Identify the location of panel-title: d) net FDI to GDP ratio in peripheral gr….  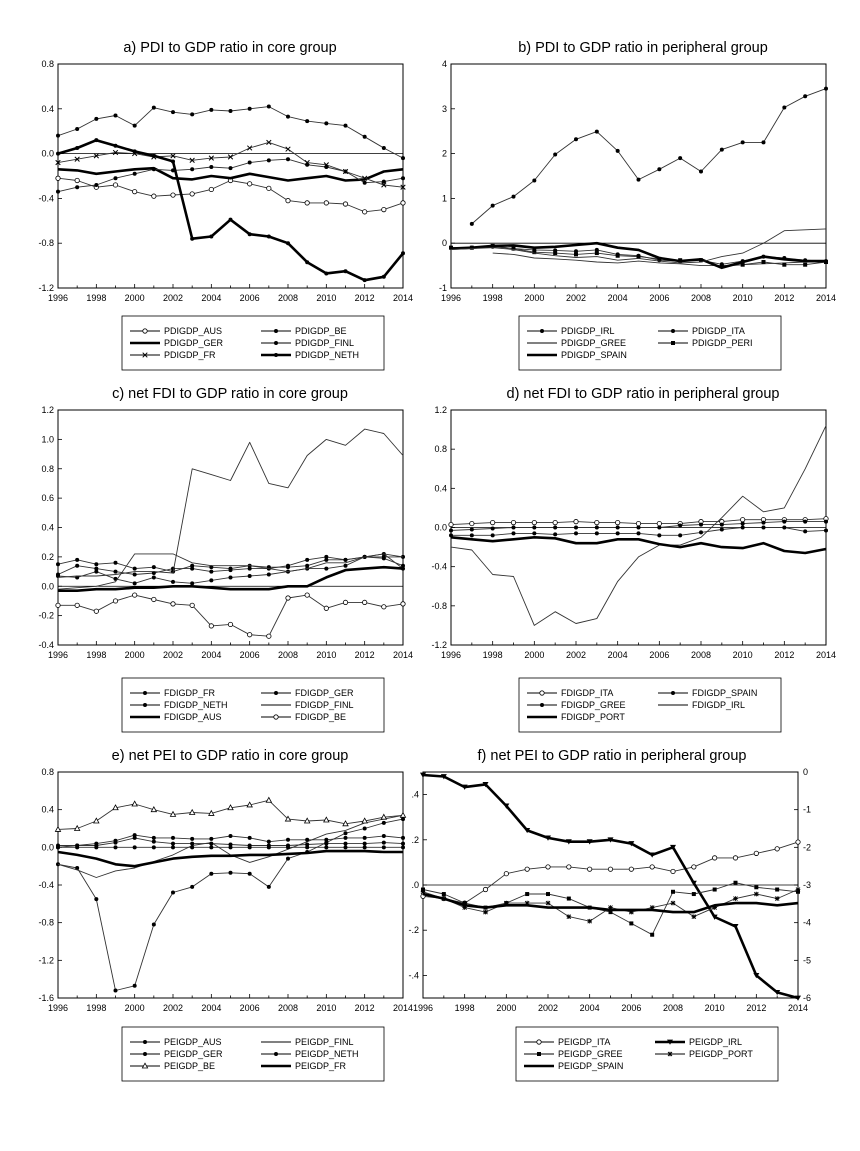
(643, 394).